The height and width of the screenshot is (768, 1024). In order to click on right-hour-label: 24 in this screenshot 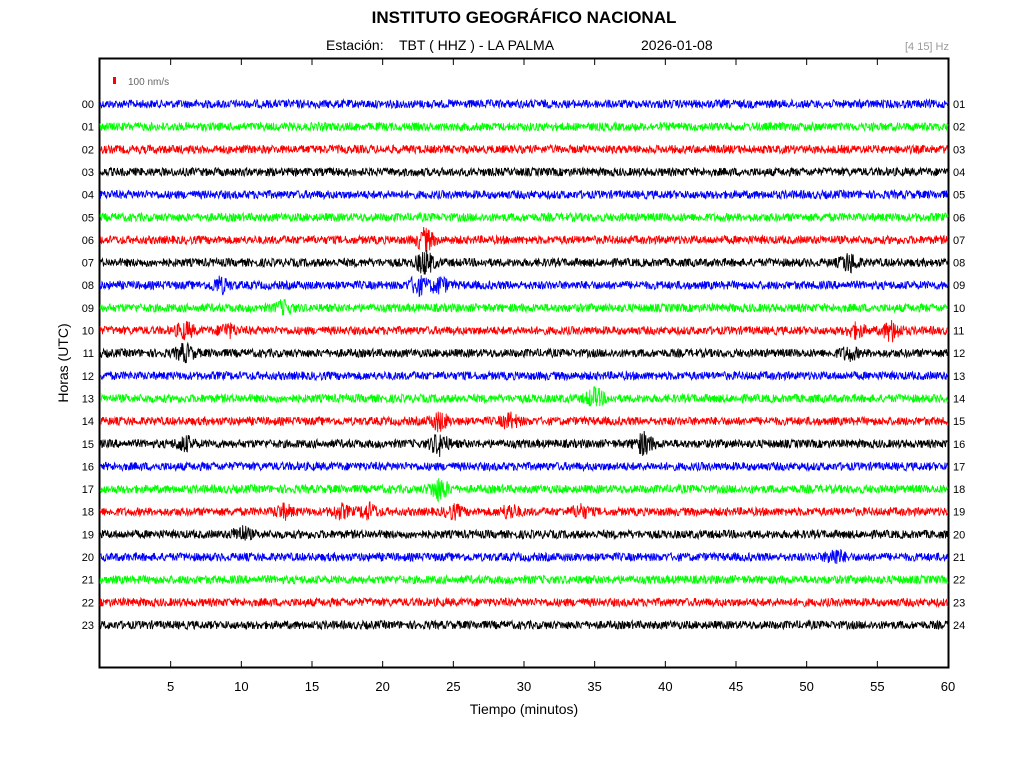, I will do `click(959, 626)`.